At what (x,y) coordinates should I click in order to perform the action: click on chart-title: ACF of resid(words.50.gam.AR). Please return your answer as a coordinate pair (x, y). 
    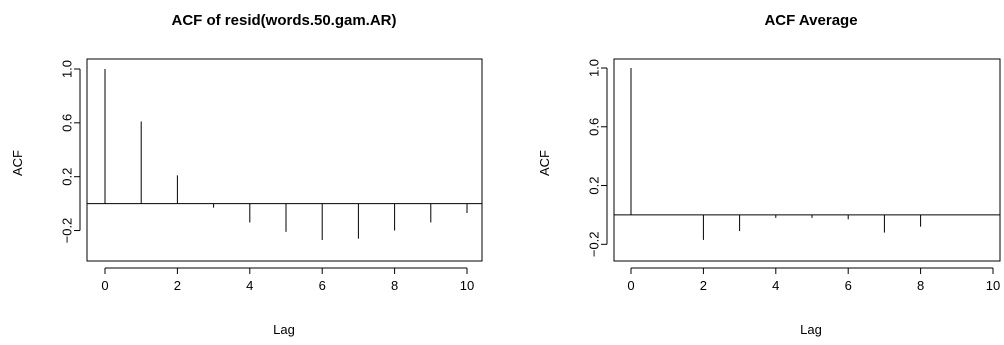
    Looking at the image, I should click on (283, 20).